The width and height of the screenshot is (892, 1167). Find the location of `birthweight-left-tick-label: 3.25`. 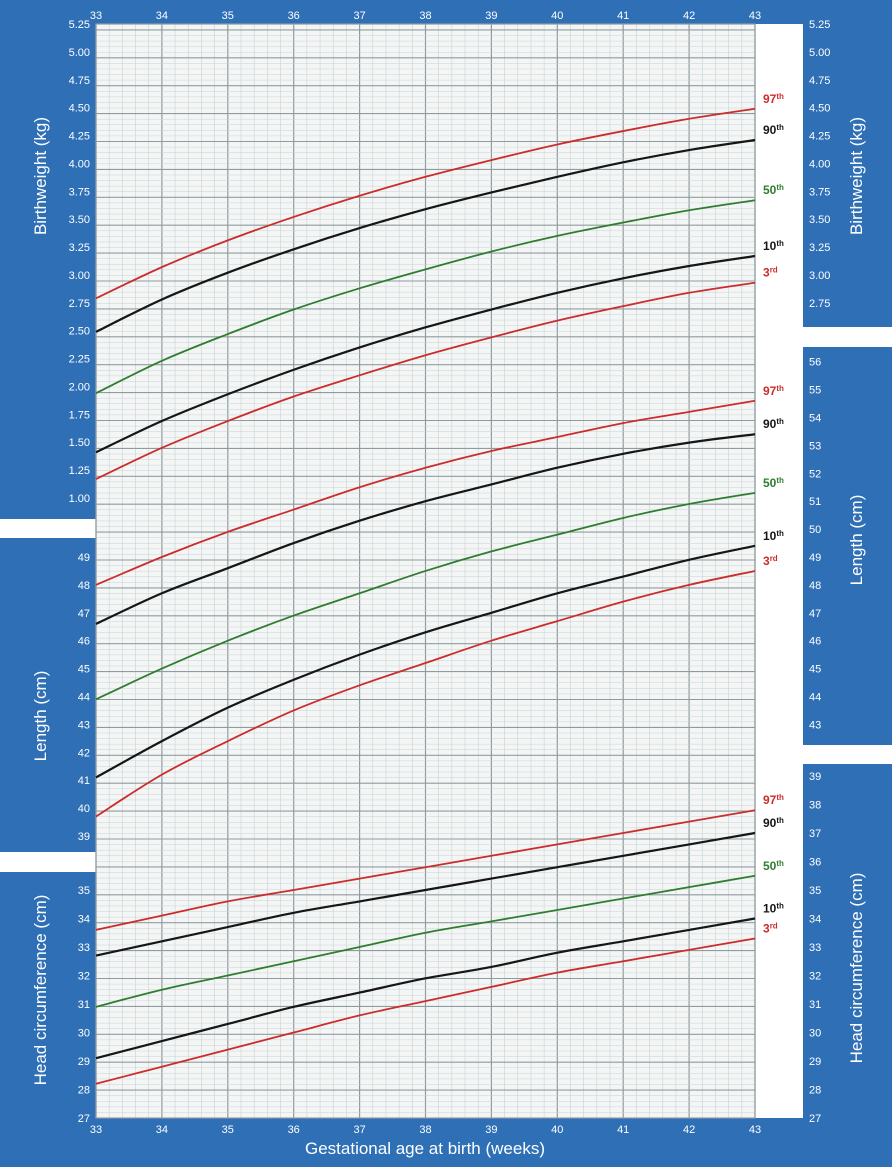

birthweight-left-tick-label: 3.25 is located at coordinates (79, 248).